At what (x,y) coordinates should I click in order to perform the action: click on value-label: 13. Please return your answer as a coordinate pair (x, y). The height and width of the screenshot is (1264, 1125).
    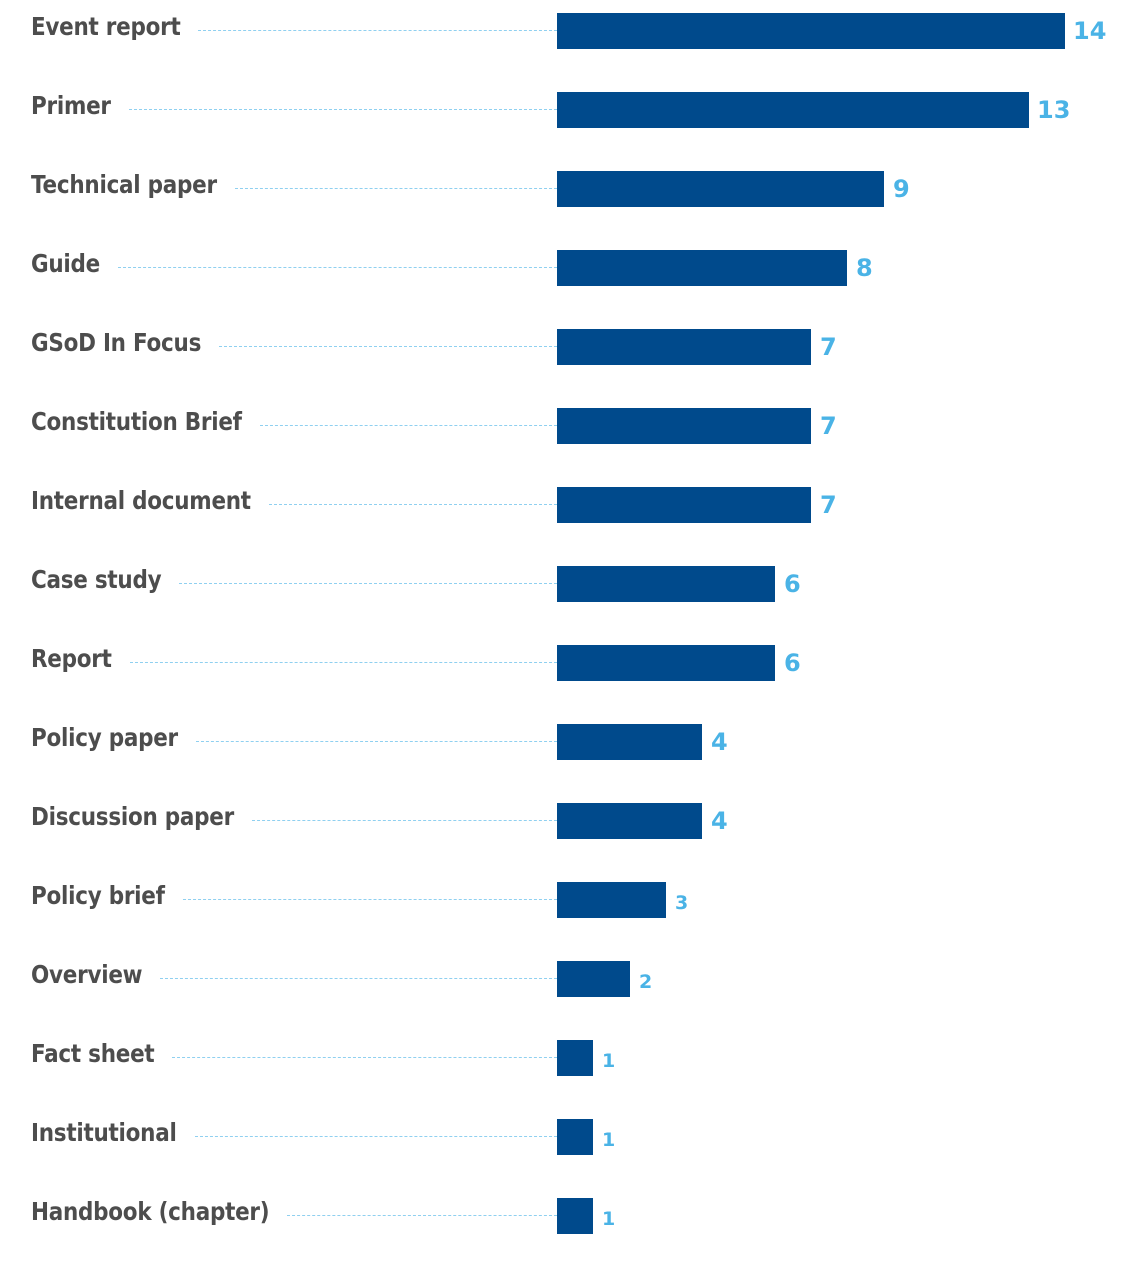
    Looking at the image, I should click on (1054, 110).